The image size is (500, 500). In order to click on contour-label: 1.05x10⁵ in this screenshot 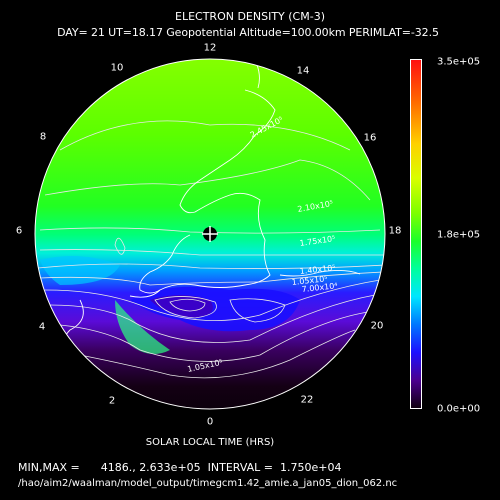, I will do `click(309, 280)`.